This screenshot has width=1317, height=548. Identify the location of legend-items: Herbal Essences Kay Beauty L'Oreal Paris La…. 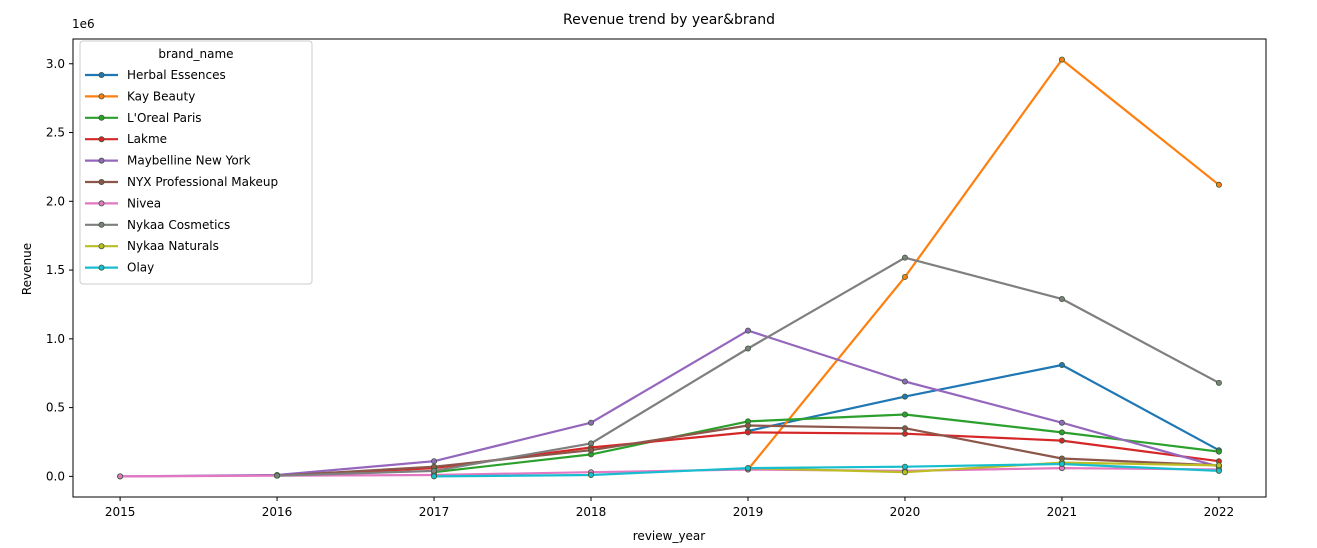
(181, 171).